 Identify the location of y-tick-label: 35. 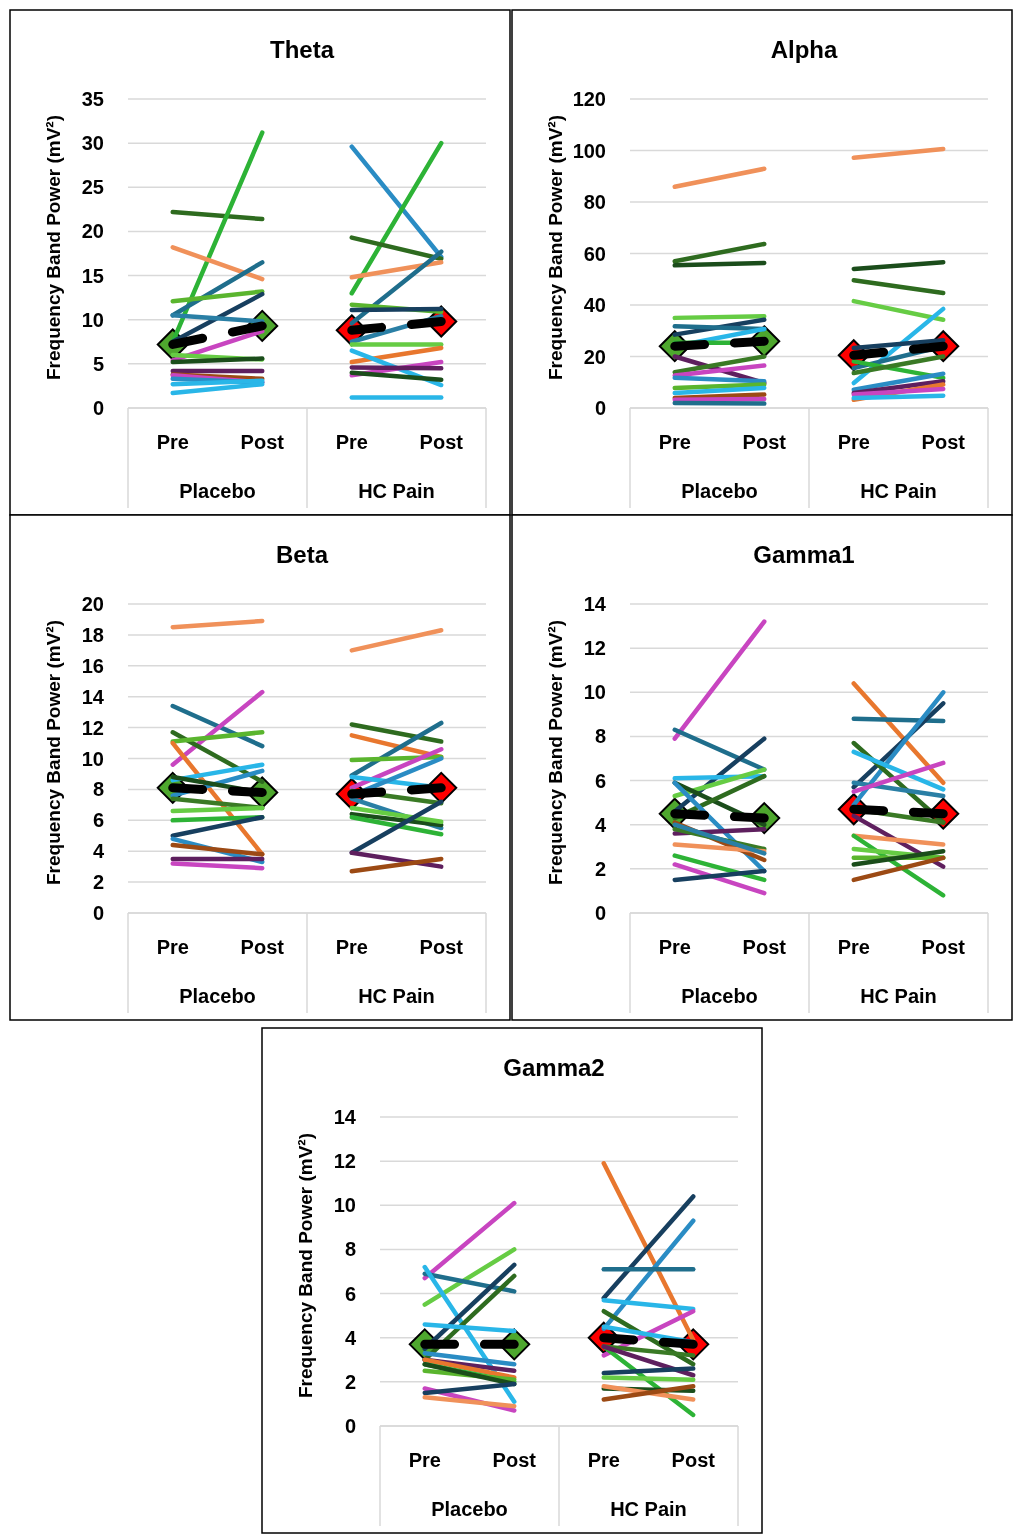
(92, 99).